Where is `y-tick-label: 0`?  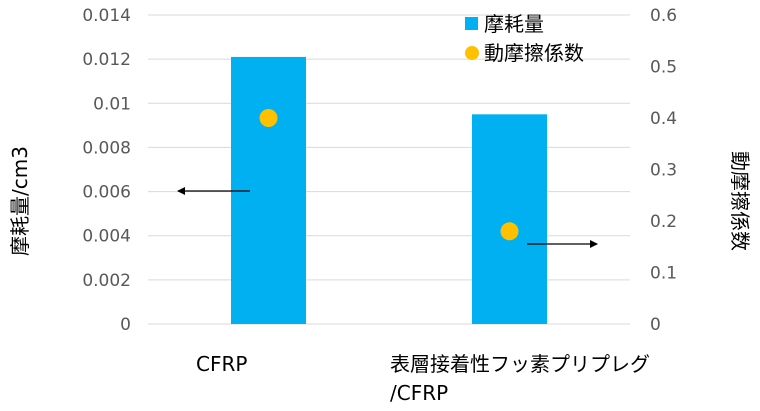 y-tick-label: 0 is located at coordinates (125, 325).